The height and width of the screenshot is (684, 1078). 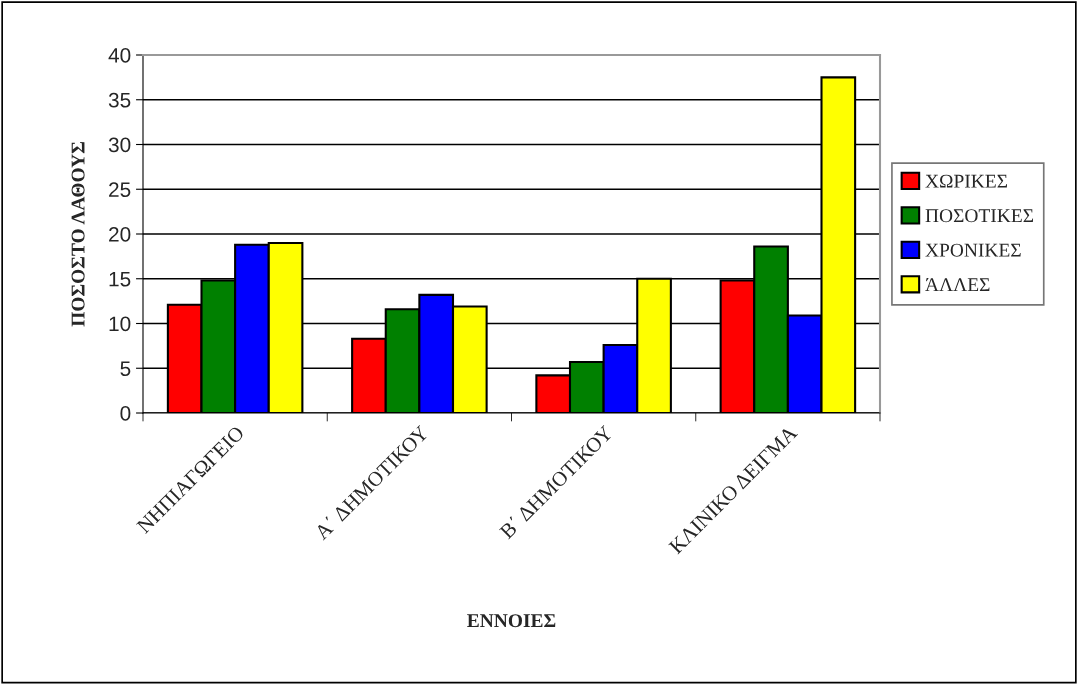 What do you see at coordinates (119, 145) in the screenshot?
I see `y-tick-label: 30` at bounding box center [119, 145].